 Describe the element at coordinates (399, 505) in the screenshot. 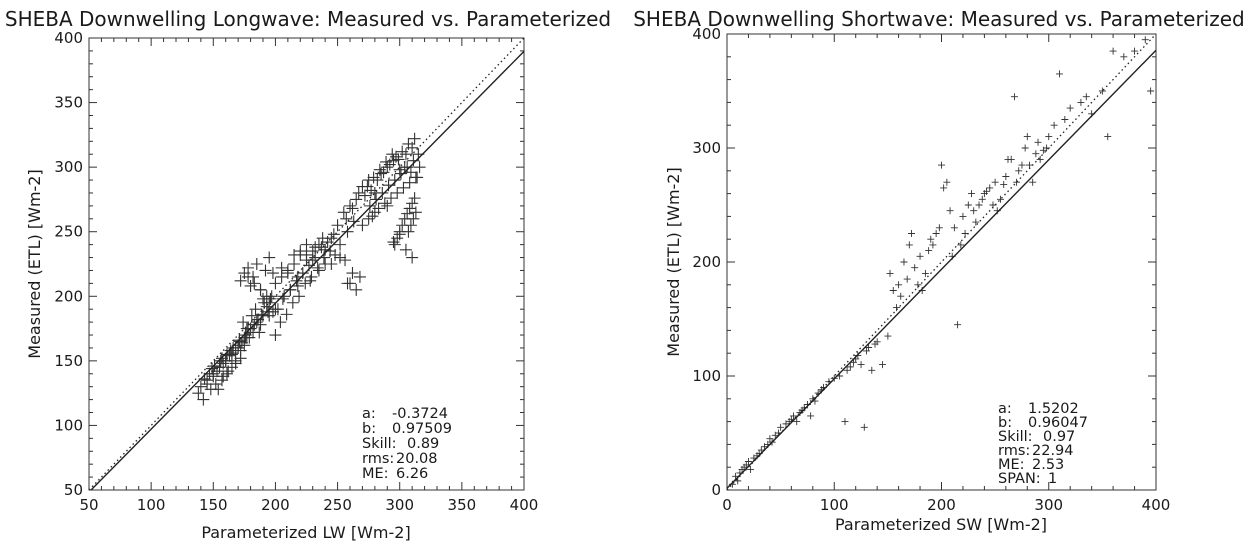

I see `x-tick-label: 300` at that location.